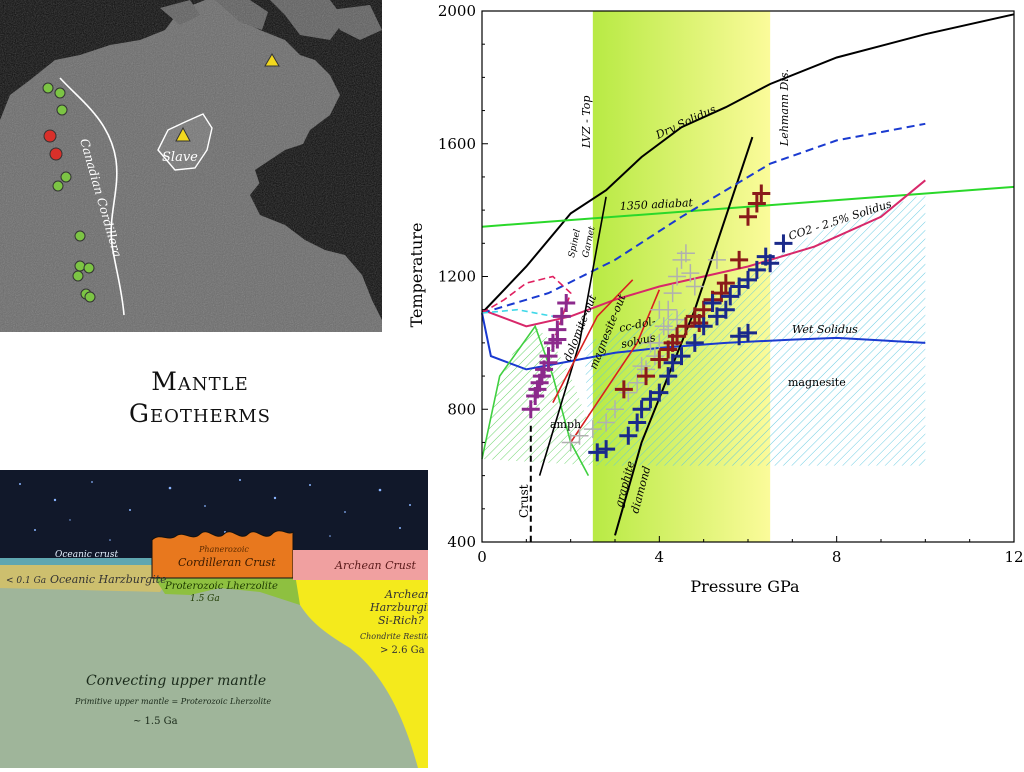  What do you see at coordinates (394, 636) in the screenshot?
I see `chondrite-restite-label: Chondrite Restite` at bounding box center [394, 636].